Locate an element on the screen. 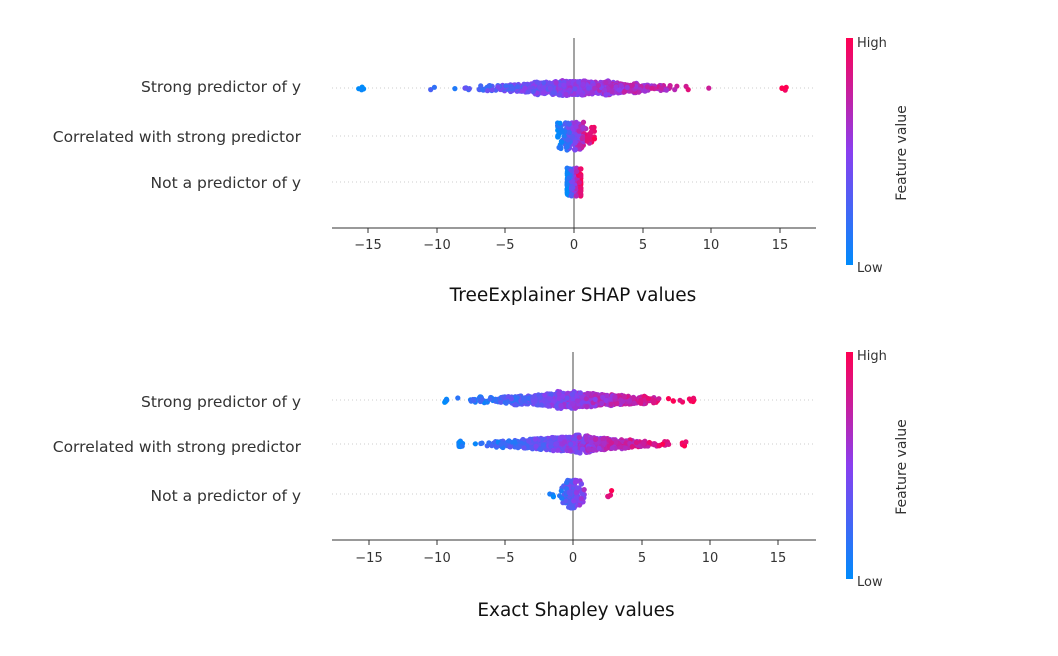  feature-label: Correlated with strong predictor is located at coordinates (177, 447).